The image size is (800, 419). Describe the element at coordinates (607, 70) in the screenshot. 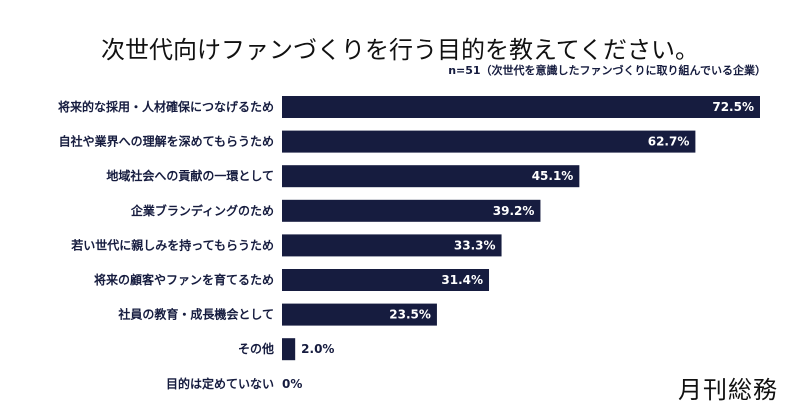

I see `chart-subtitle: n=51（次世代を意識したファンづくりに取り組んでいる企業）` at that location.